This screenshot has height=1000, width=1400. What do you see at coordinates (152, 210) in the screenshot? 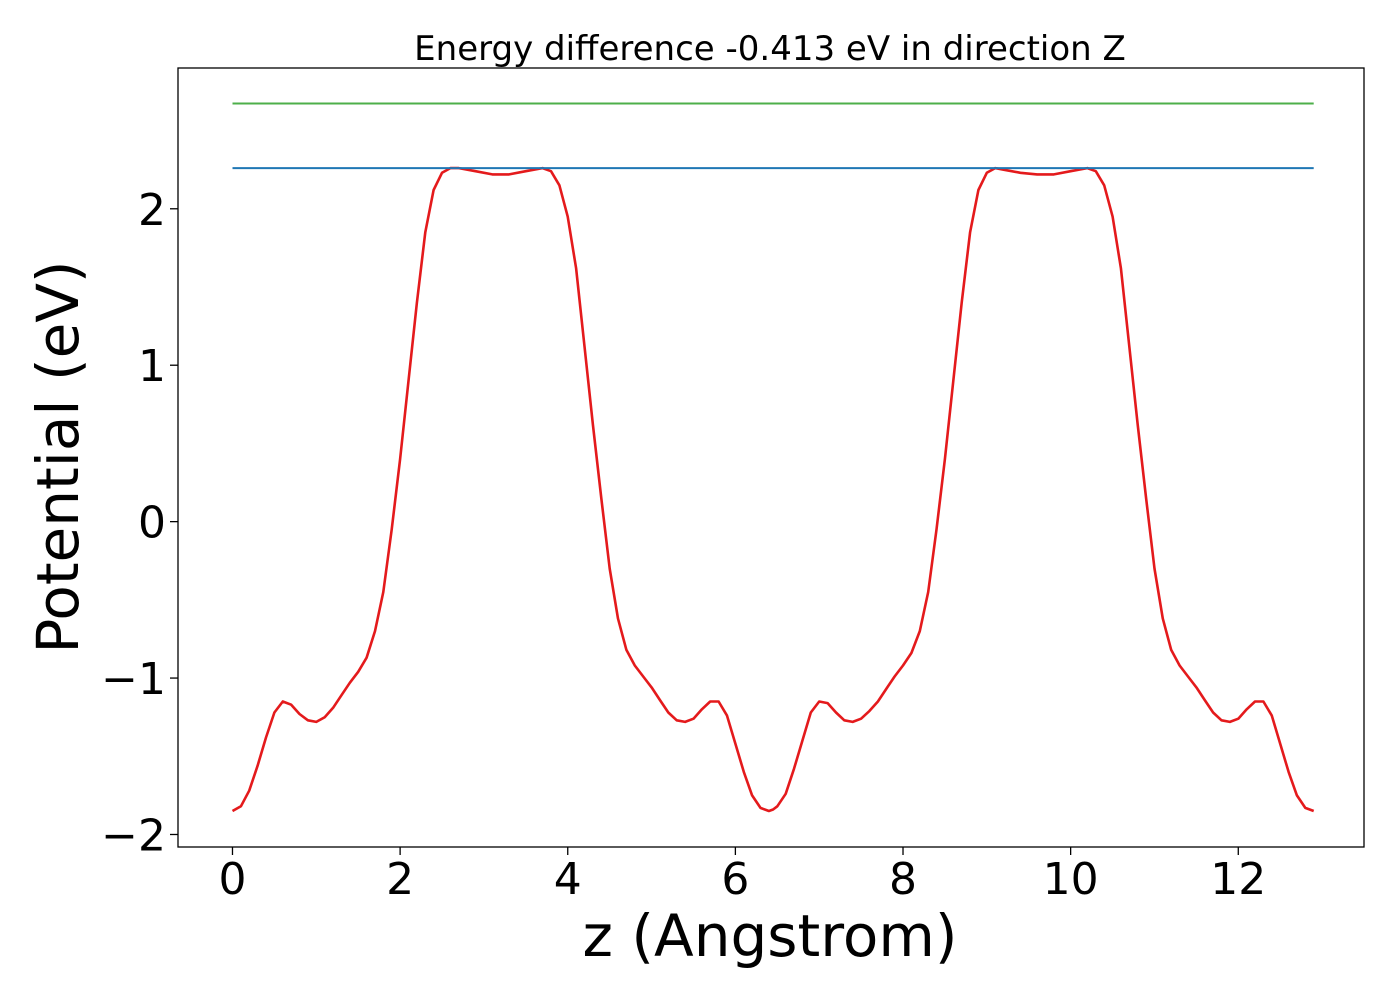
I see `y-tick-label: 2` at bounding box center [152, 210].